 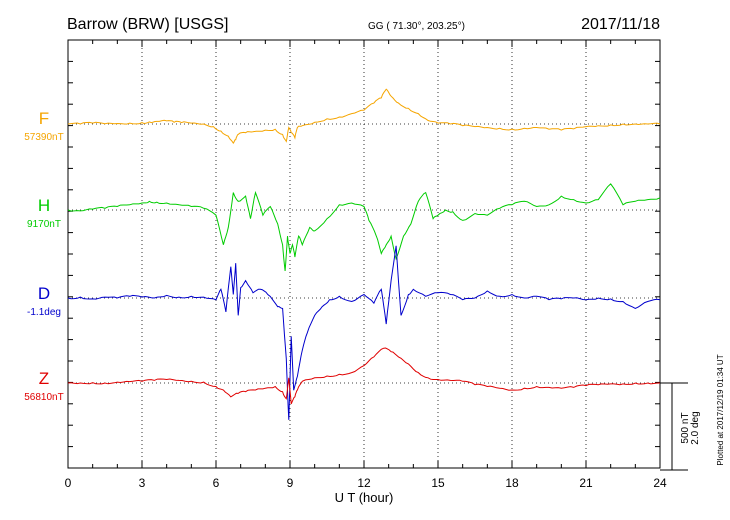 I want to click on x-tick-label: 6, so click(x=216, y=483).